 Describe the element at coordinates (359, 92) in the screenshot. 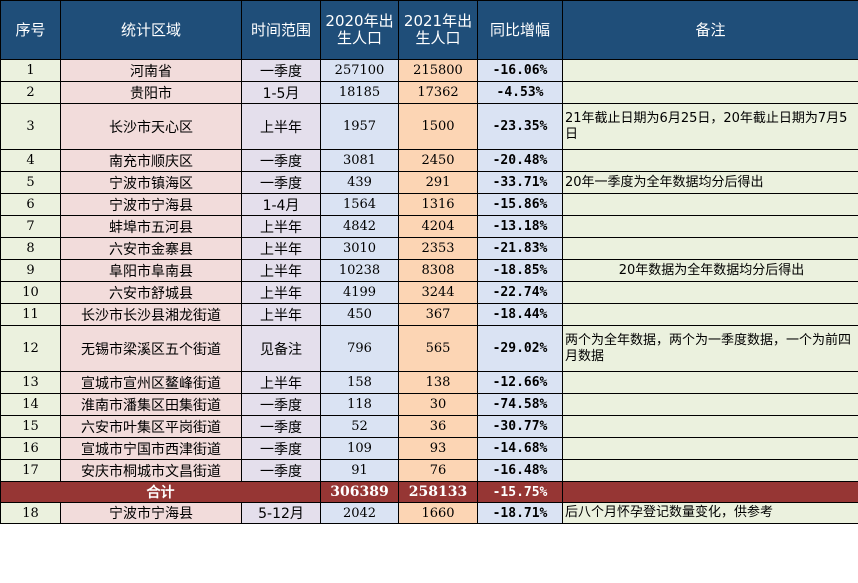

I see `row-2020-births: 18185` at that location.